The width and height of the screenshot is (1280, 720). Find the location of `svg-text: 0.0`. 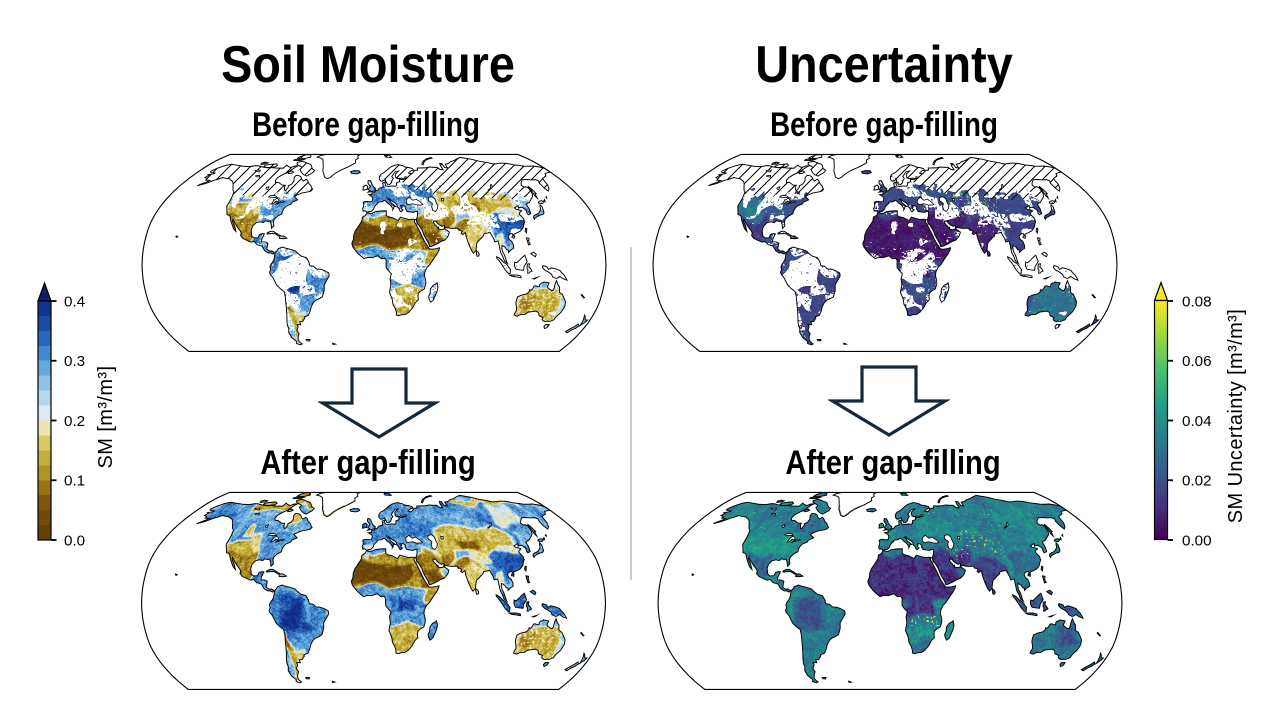

svg-text: 0.0 is located at coordinates (74, 540).